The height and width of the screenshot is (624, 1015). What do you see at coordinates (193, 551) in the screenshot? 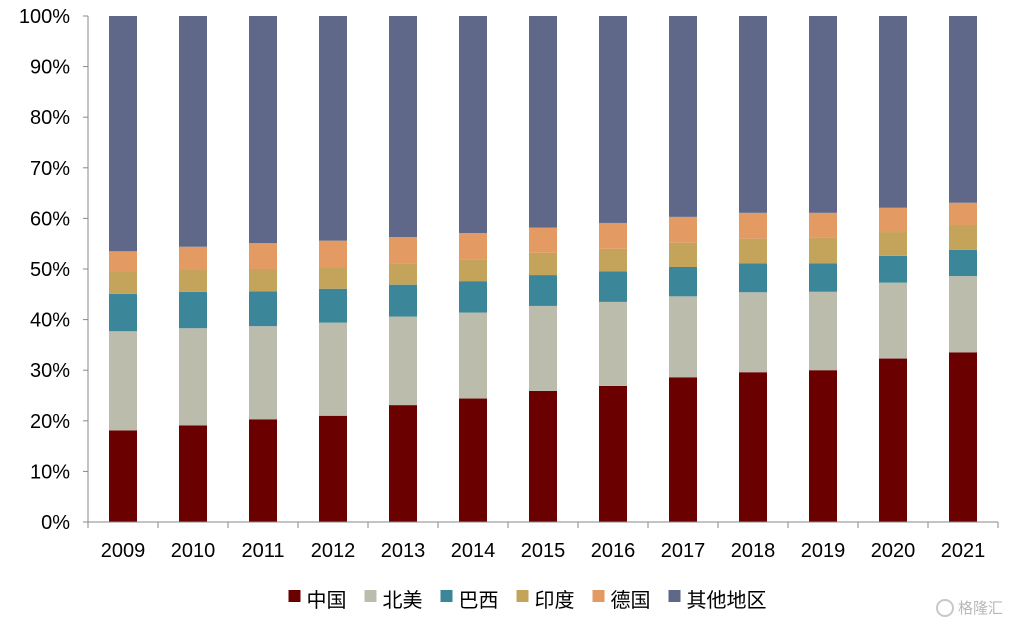
I see `x-tick-label-2010: 2010` at bounding box center [193, 551].